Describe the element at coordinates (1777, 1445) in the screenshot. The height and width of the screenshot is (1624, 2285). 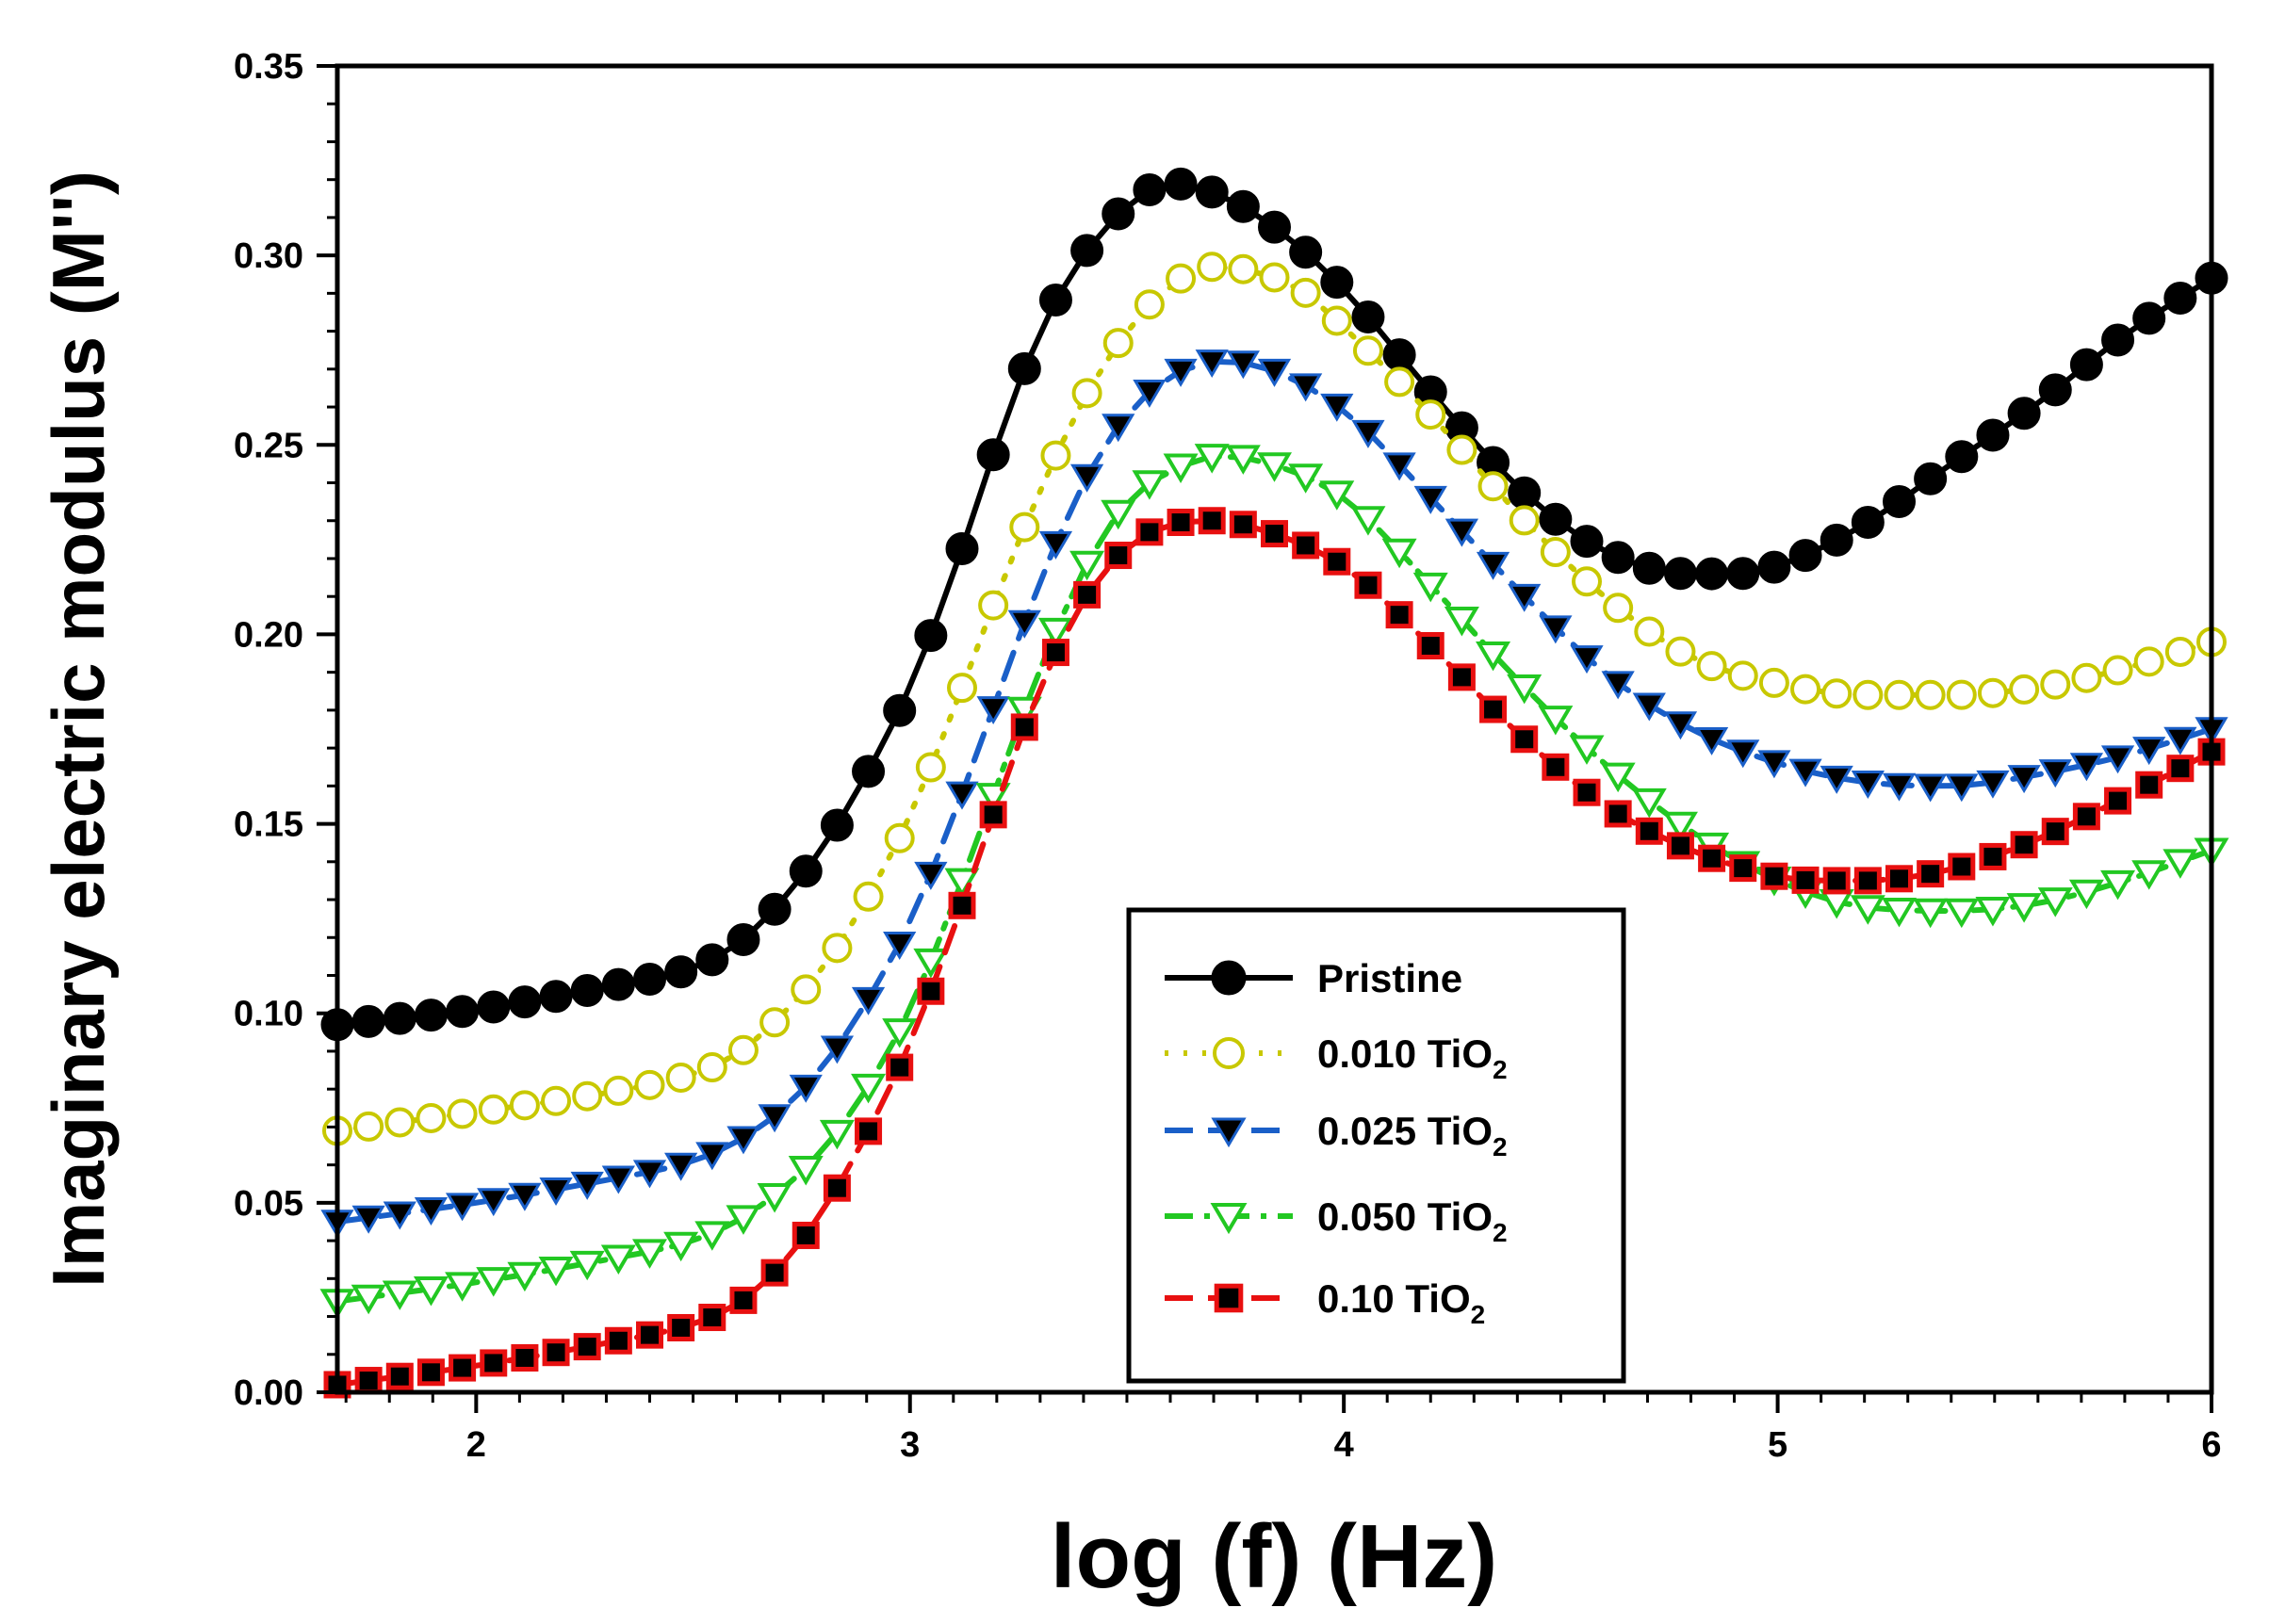
I see `x-tick-label: 5` at that location.